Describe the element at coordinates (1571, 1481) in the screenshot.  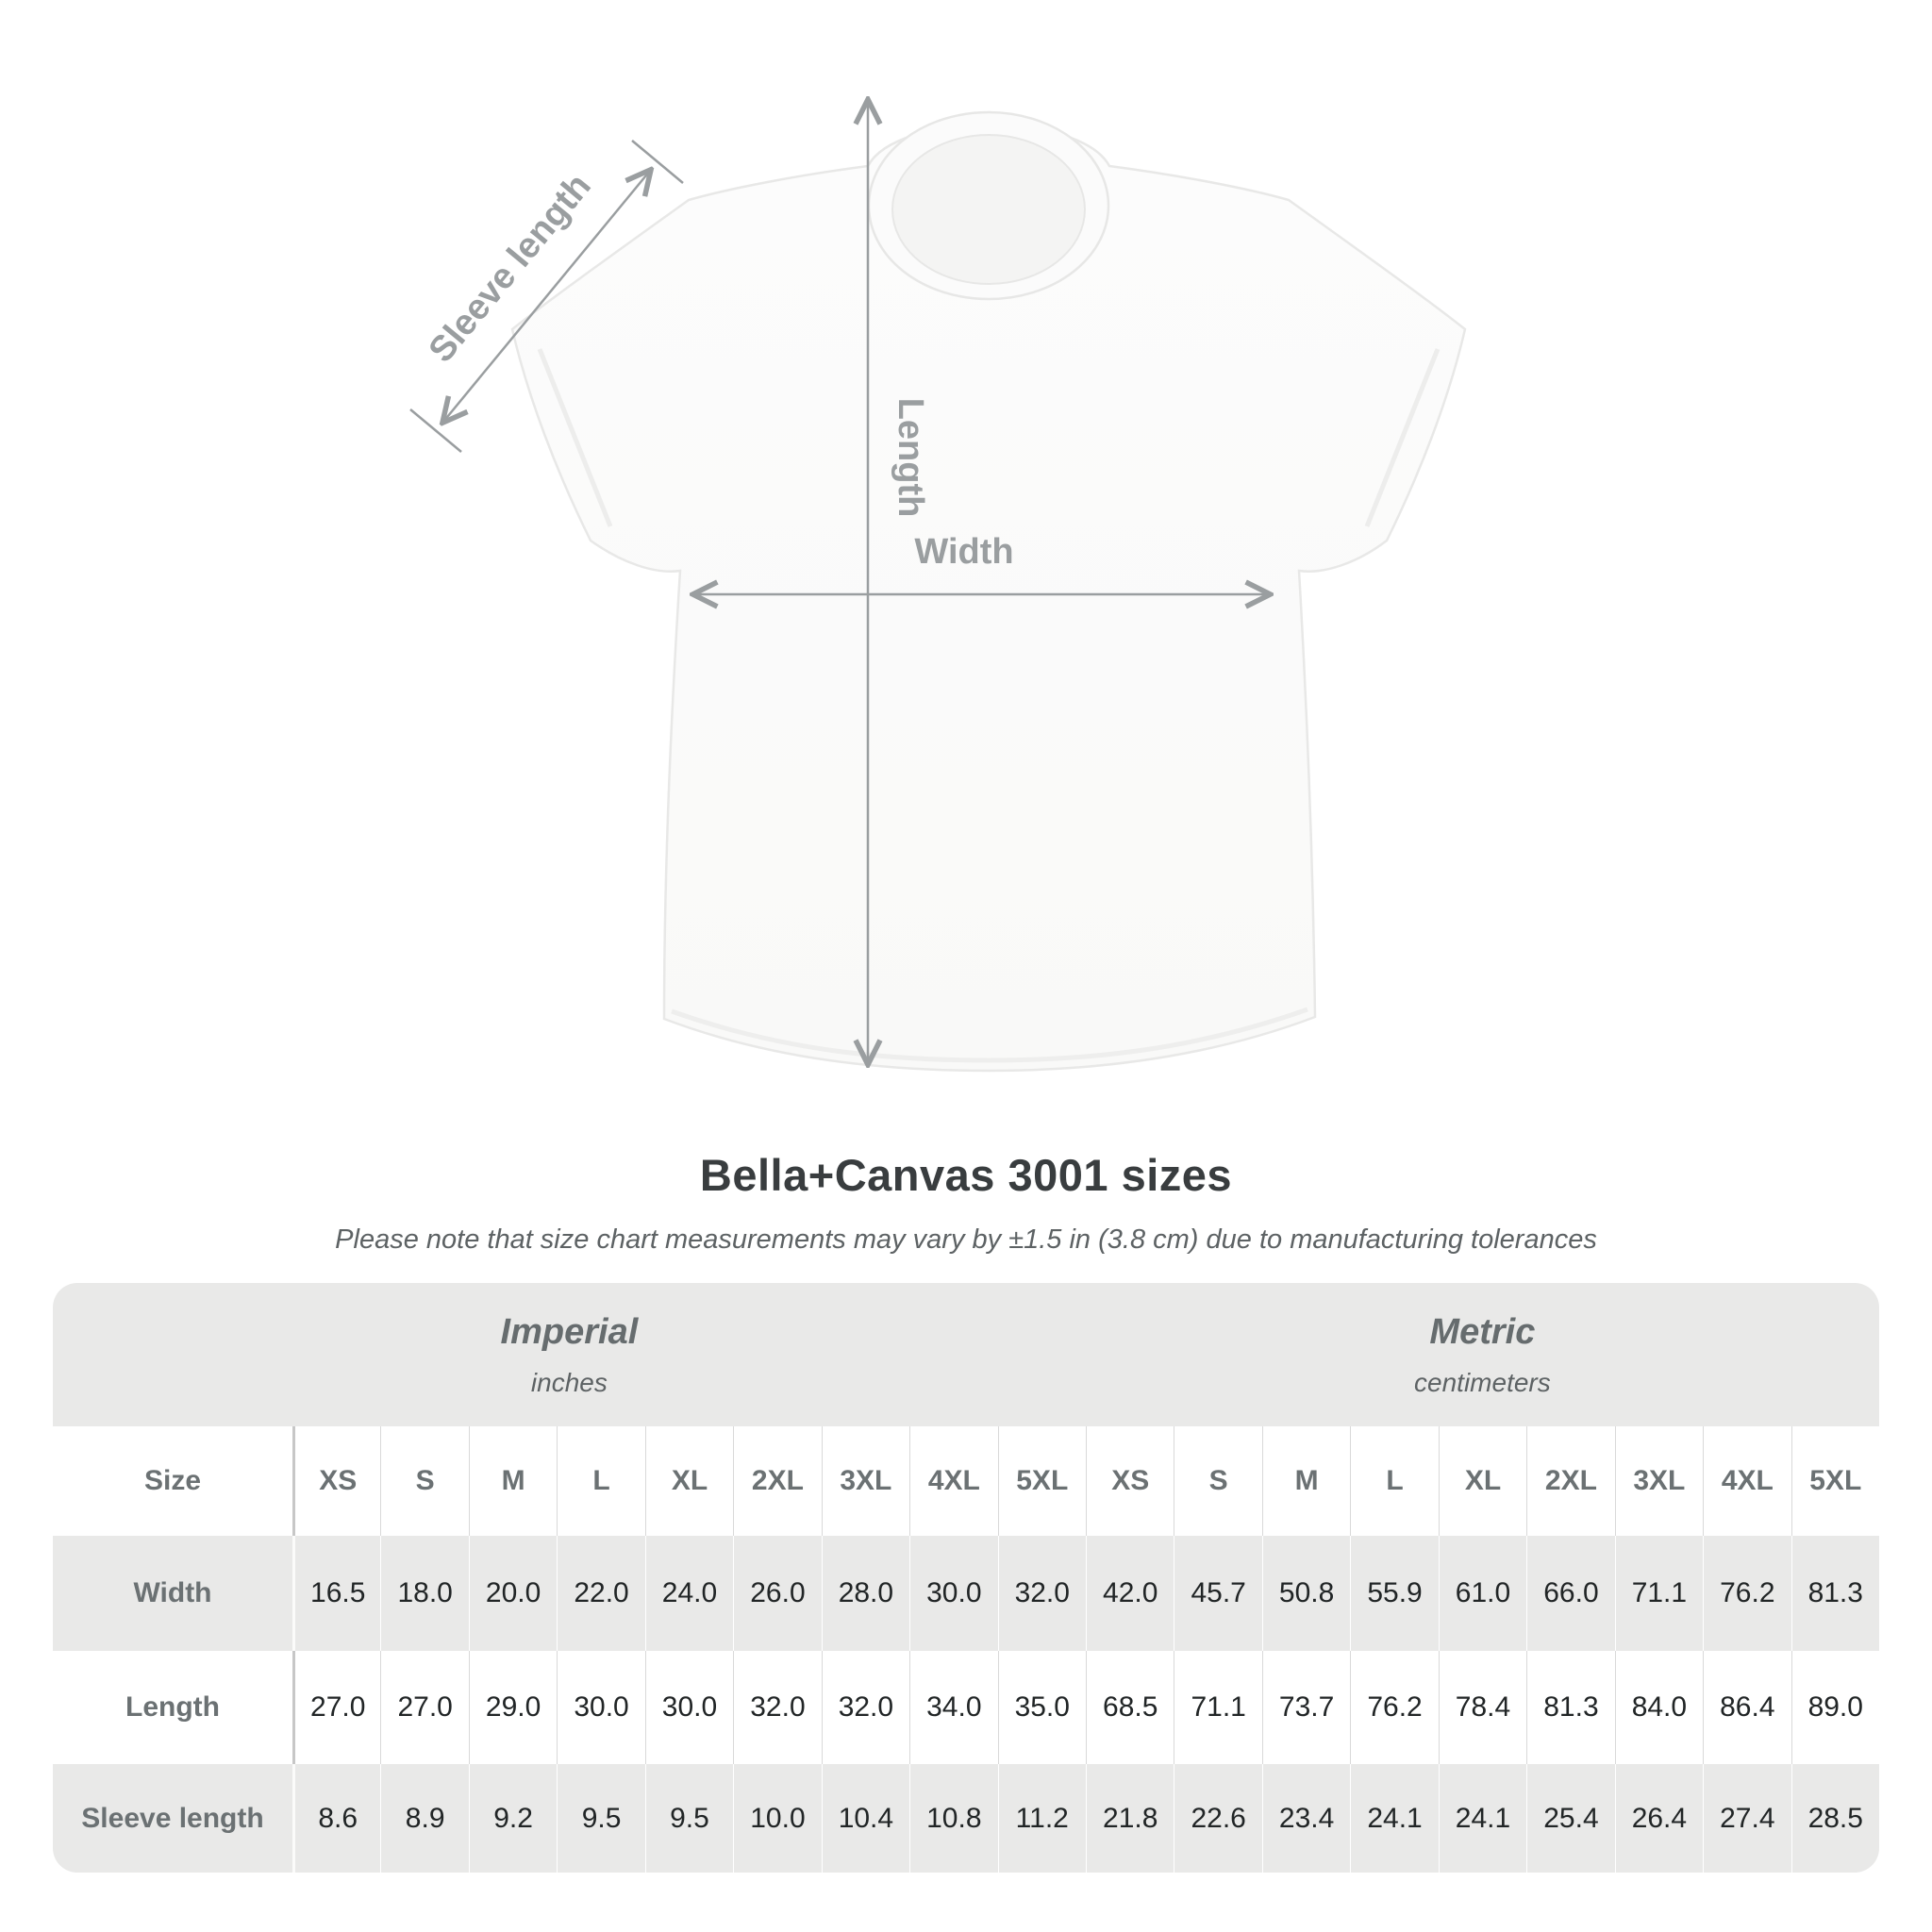
I see `metric-size-header: 2XL` at that location.